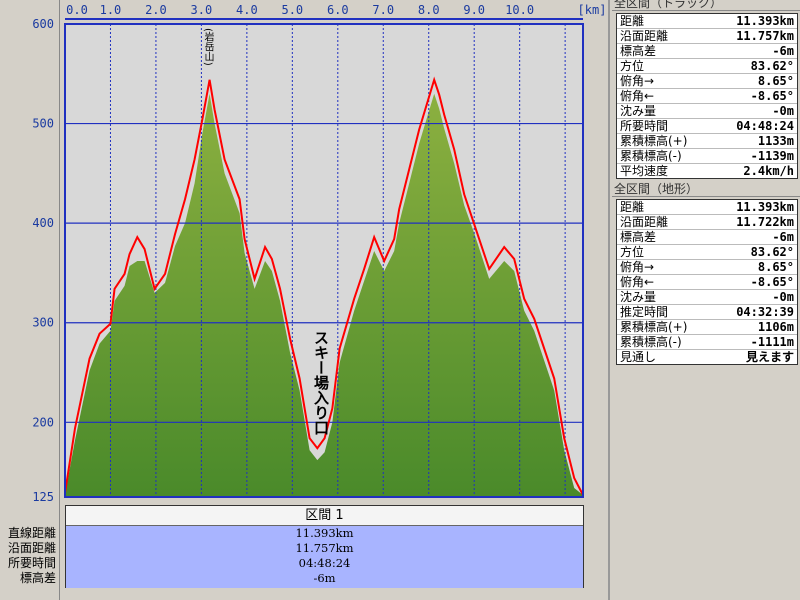 The height and width of the screenshot is (600, 800). I want to click on stat-value: 11.722km, so click(765, 222).